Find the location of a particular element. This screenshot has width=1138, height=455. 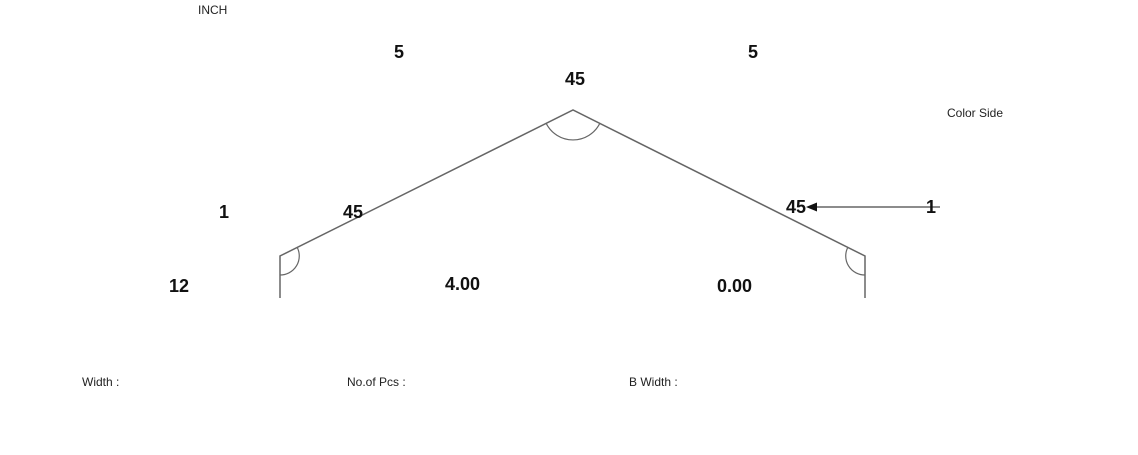

right-angle-arc is located at coordinates (855, 261).